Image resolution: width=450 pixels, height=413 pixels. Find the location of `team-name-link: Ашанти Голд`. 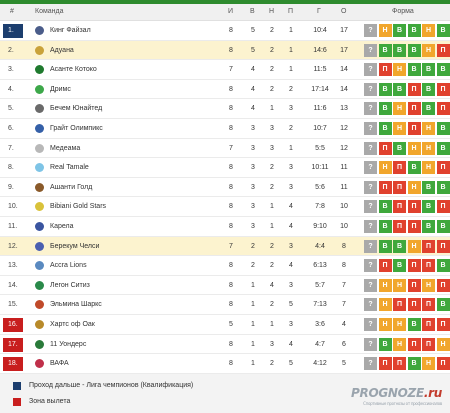

team-name-link: Ашанти Голд is located at coordinates (71, 187).